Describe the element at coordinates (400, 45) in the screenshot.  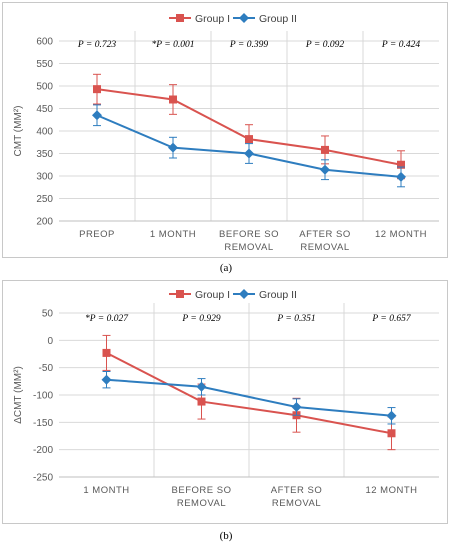
I see `p-value-label: P = 0.424` at that location.